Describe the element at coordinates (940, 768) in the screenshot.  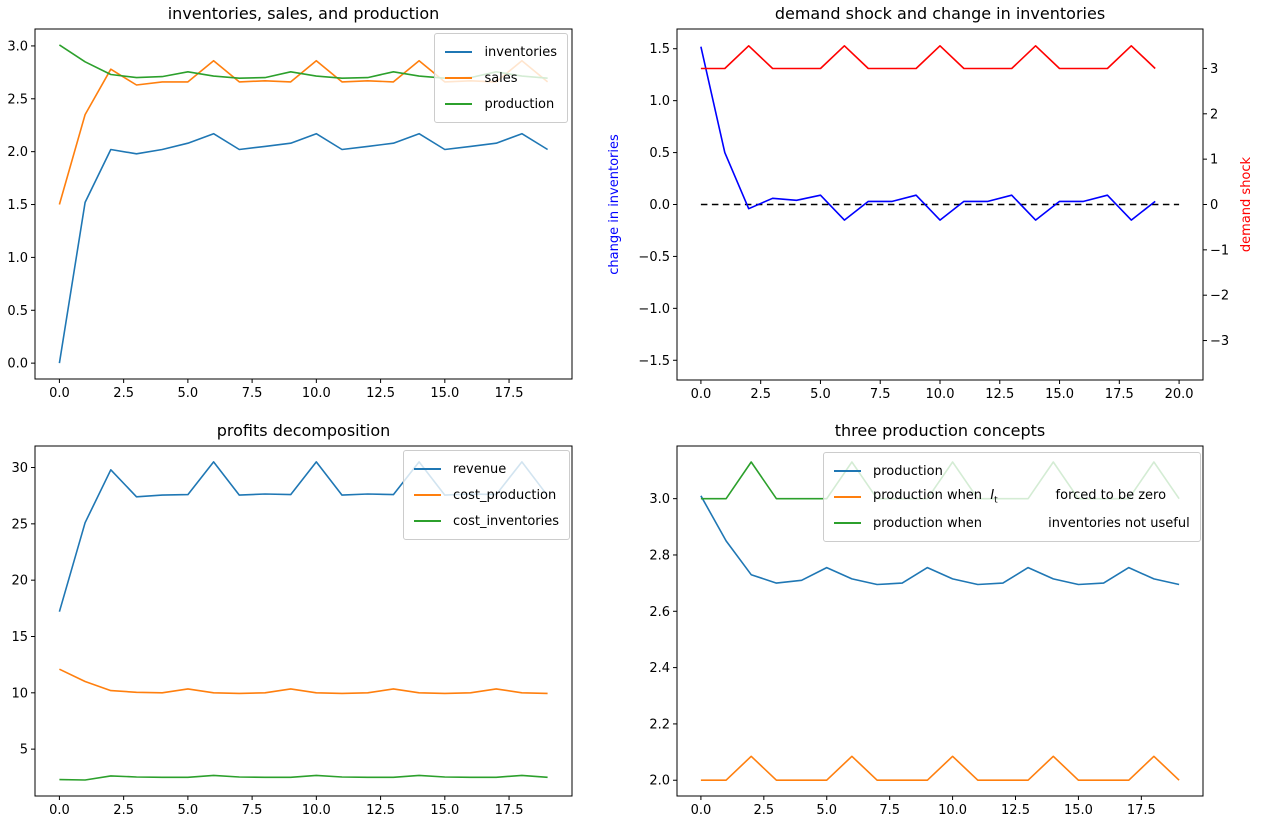
I see `series-line-production-when-i-t-forced-to-be-zero` at that location.